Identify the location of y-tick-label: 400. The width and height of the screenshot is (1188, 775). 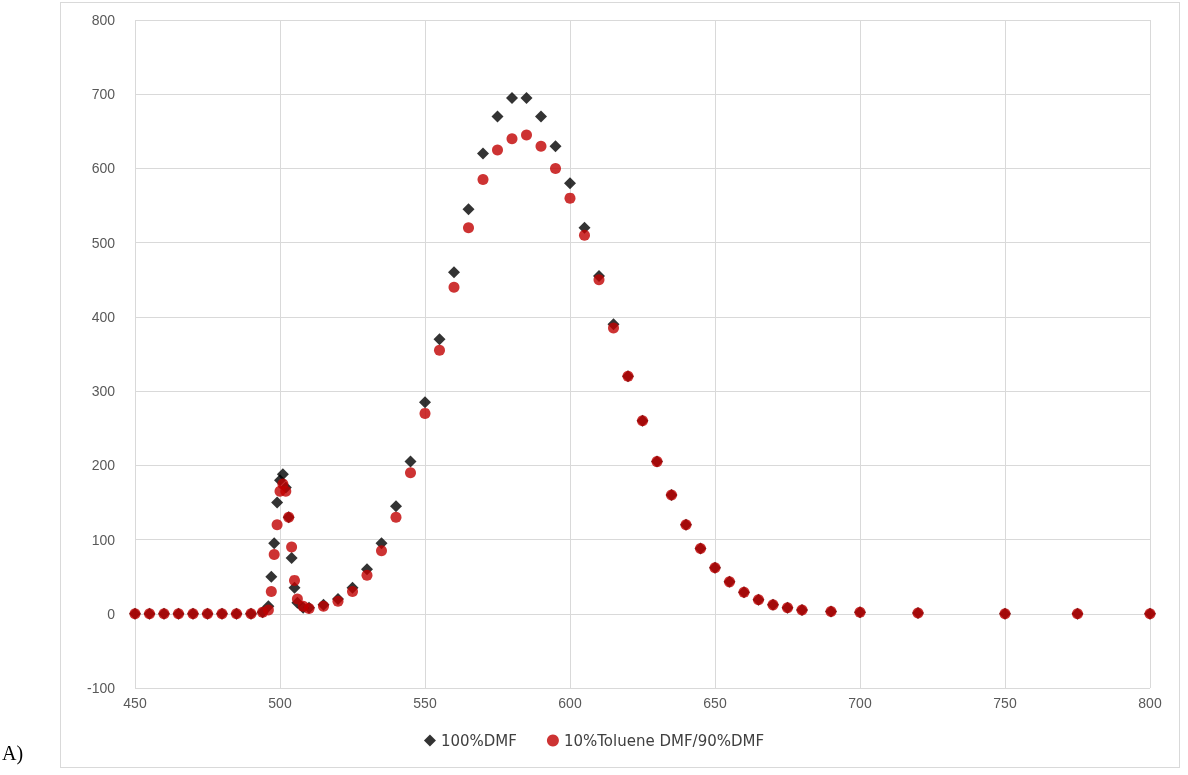
(103, 316).